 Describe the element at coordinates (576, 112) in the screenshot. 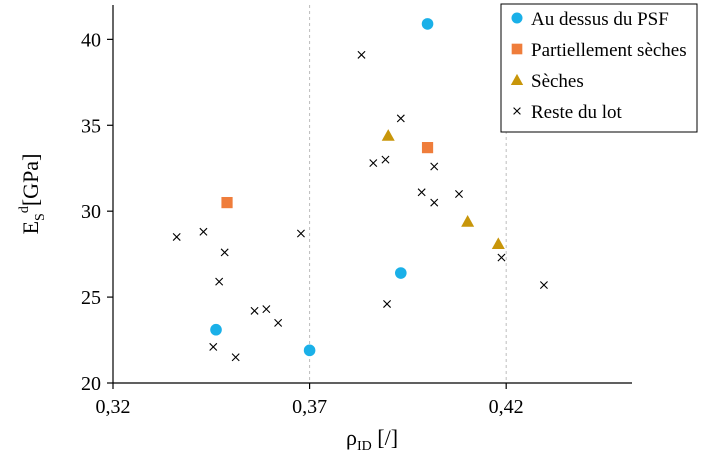

I see `legend-label-reste-du-lot: Reste du lot` at that location.